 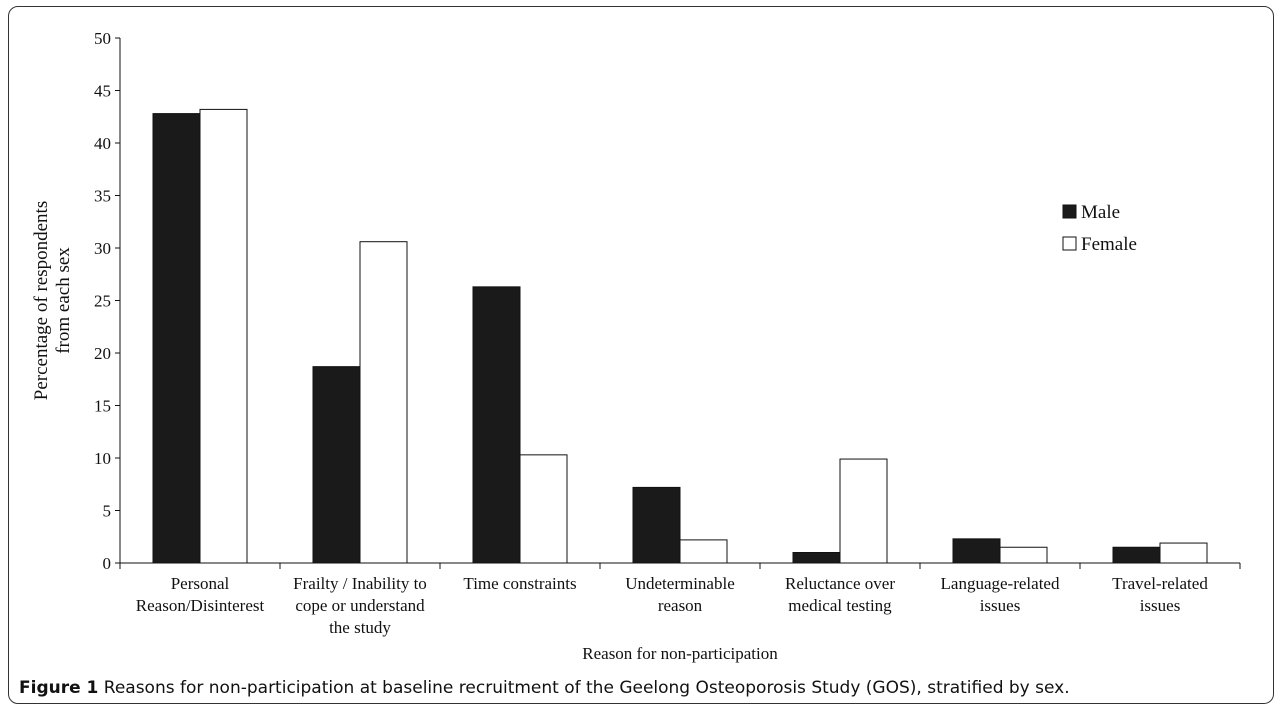 What do you see at coordinates (840, 583) in the screenshot?
I see `x-tick-label: Reluctance over` at bounding box center [840, 583].